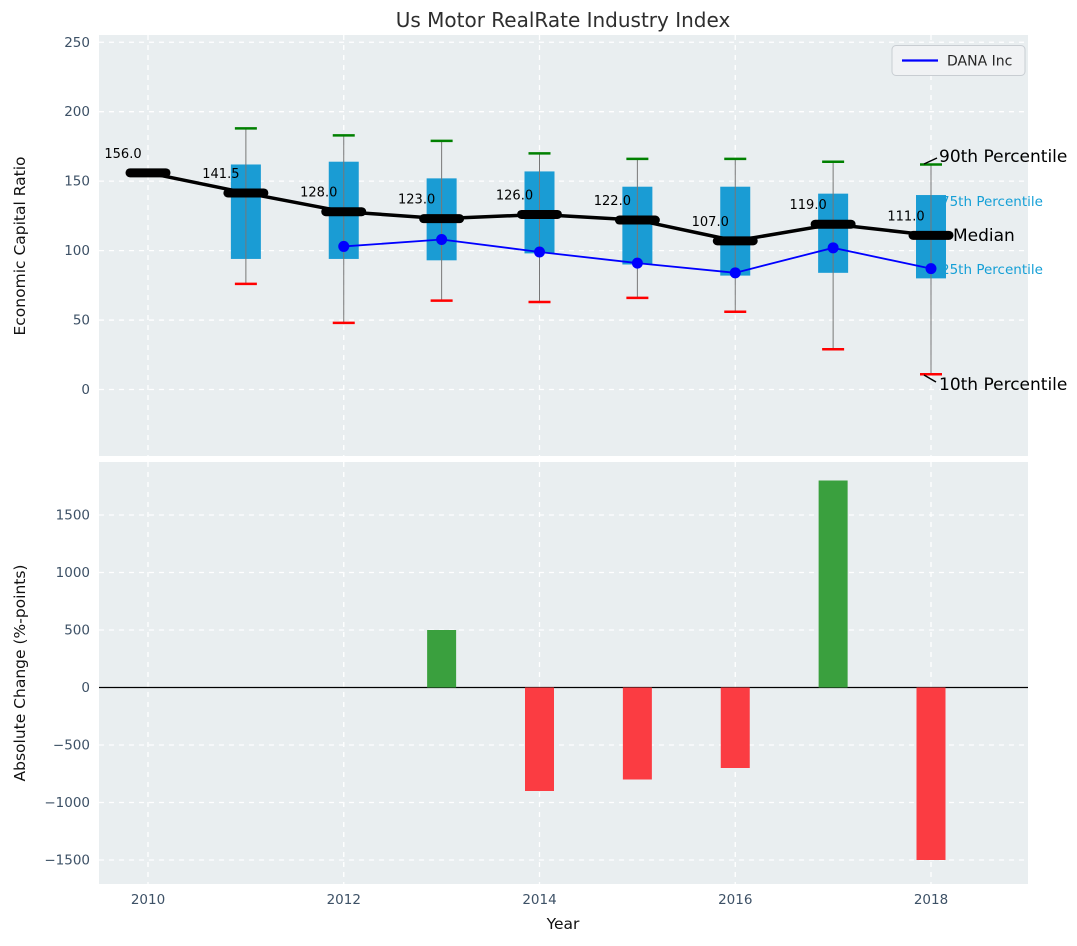 This screenshot has width=1077, height=946. What do you see at coordinates (220, 174) in the screenshot?
I see `median-value-label: 141.5` at bounding box center [220, 174].